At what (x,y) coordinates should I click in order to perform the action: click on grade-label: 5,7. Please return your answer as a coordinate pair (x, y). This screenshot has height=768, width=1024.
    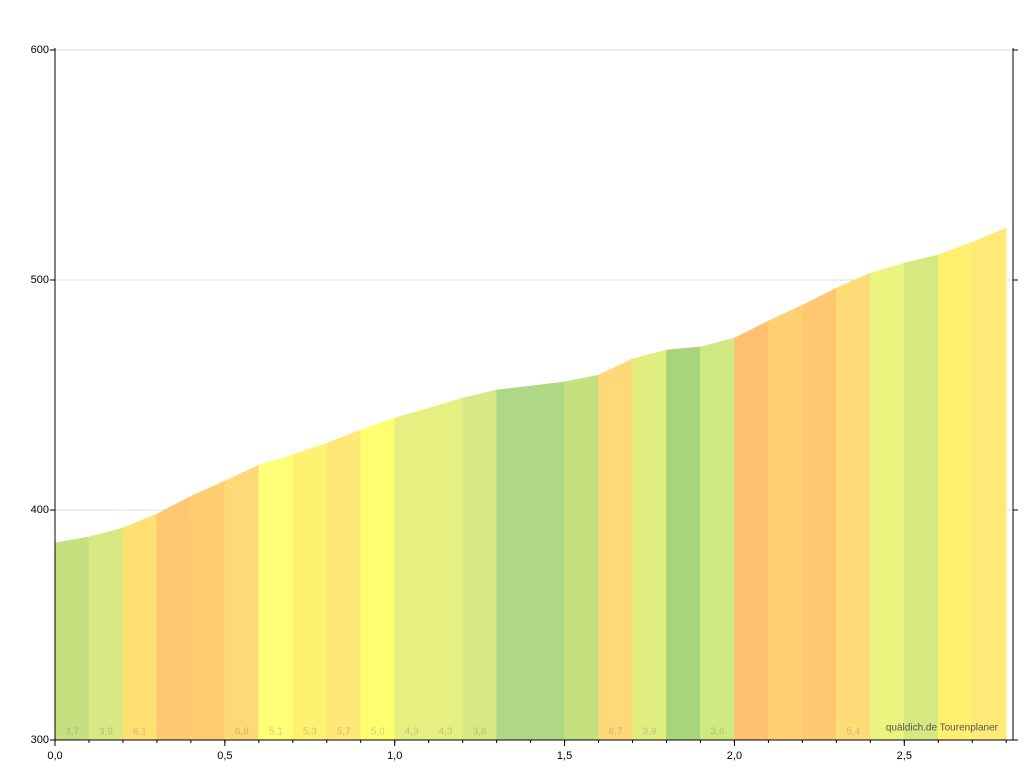
    Looking at the image, I should click on (344, 732).